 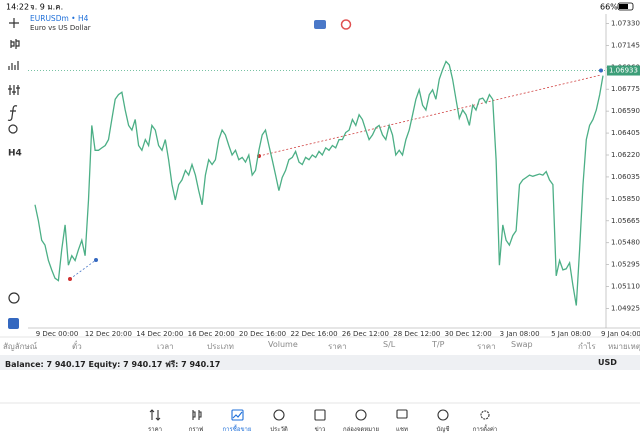 I want to click on table-header: หมายเหตุ, so click(x=624, y=346).